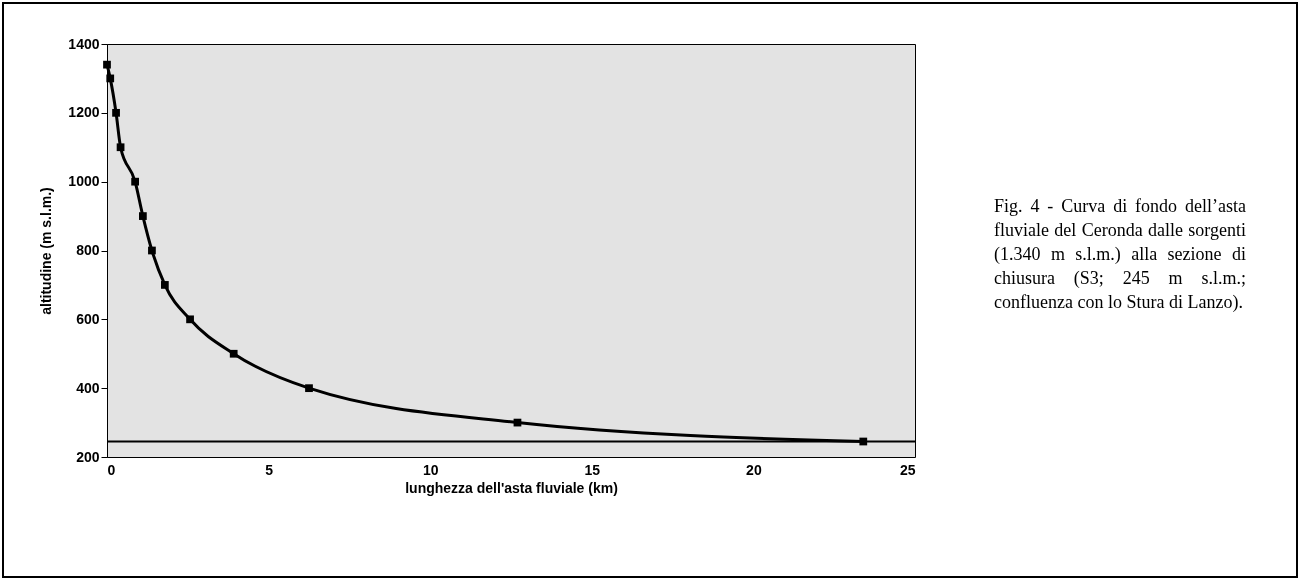  I want to click on x-tick-label: 5, so click(269, 469).